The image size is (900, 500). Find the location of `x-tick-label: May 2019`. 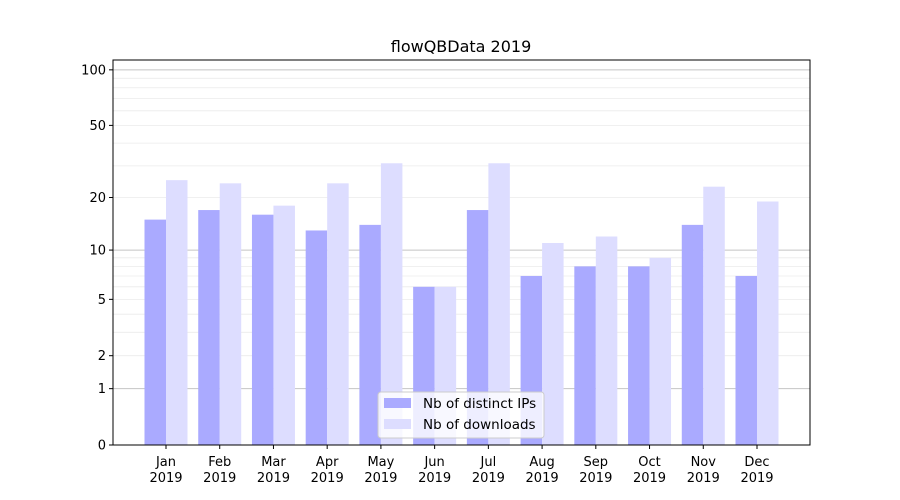

x-tick-label: May 2019 is located at coordinates (380, 470).